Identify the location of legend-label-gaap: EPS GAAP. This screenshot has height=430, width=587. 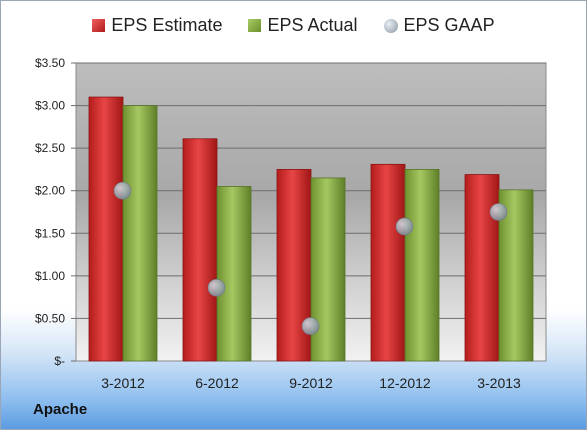
(449, 25).